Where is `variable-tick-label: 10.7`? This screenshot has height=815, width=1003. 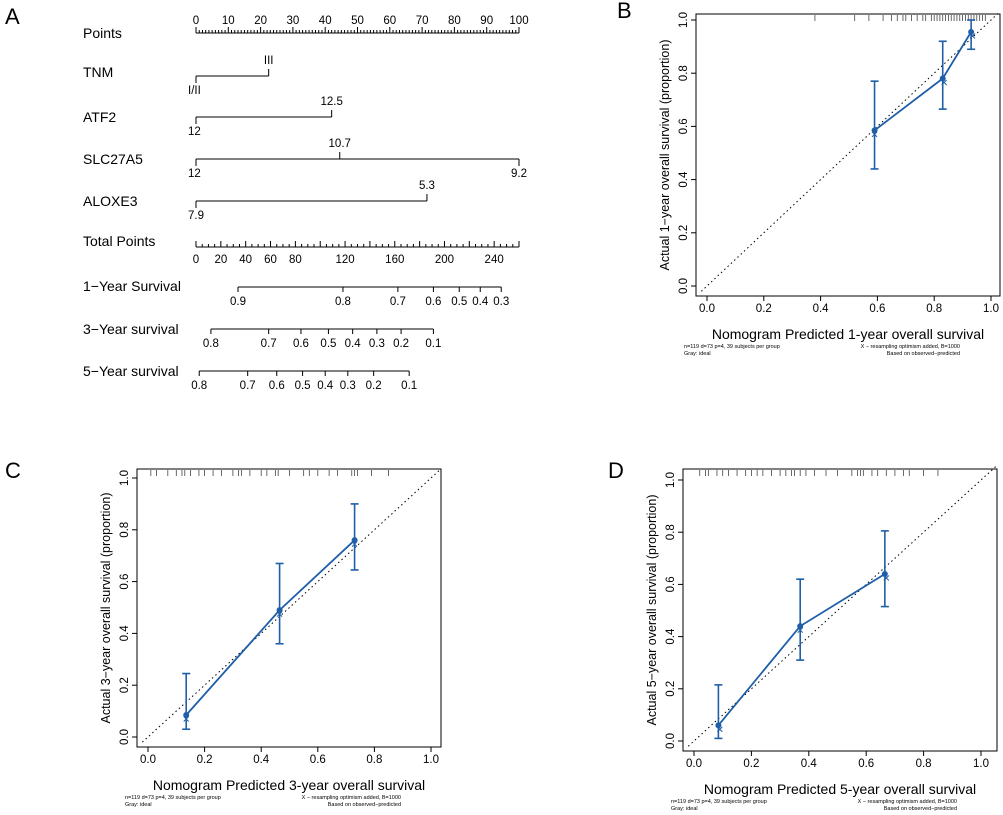
variable-tick-label: 10.7 is located at coordinates (340, 144).